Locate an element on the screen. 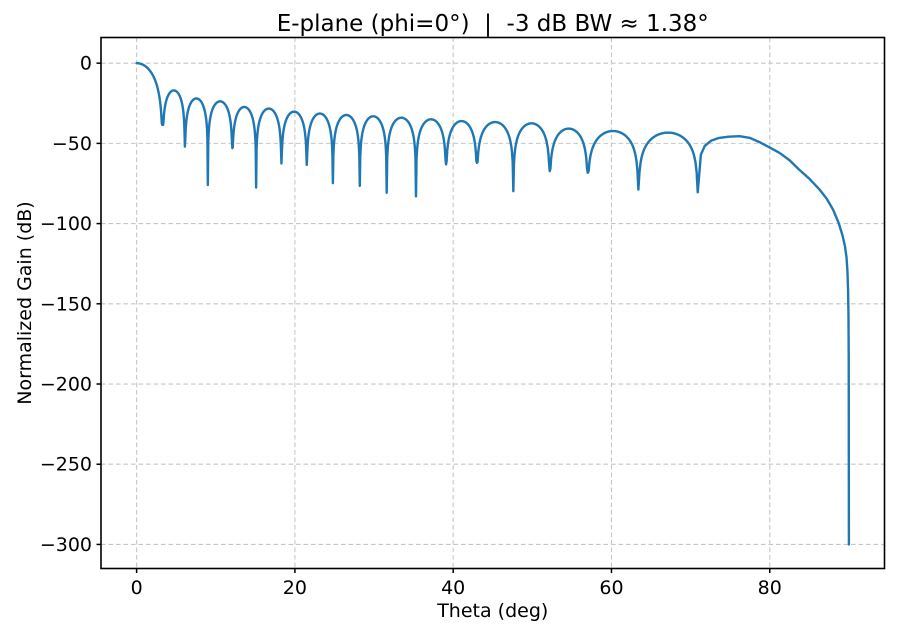 This screenshot has width=897, height=641. y-tick-label: −50 is located at coordinates (72, 144).